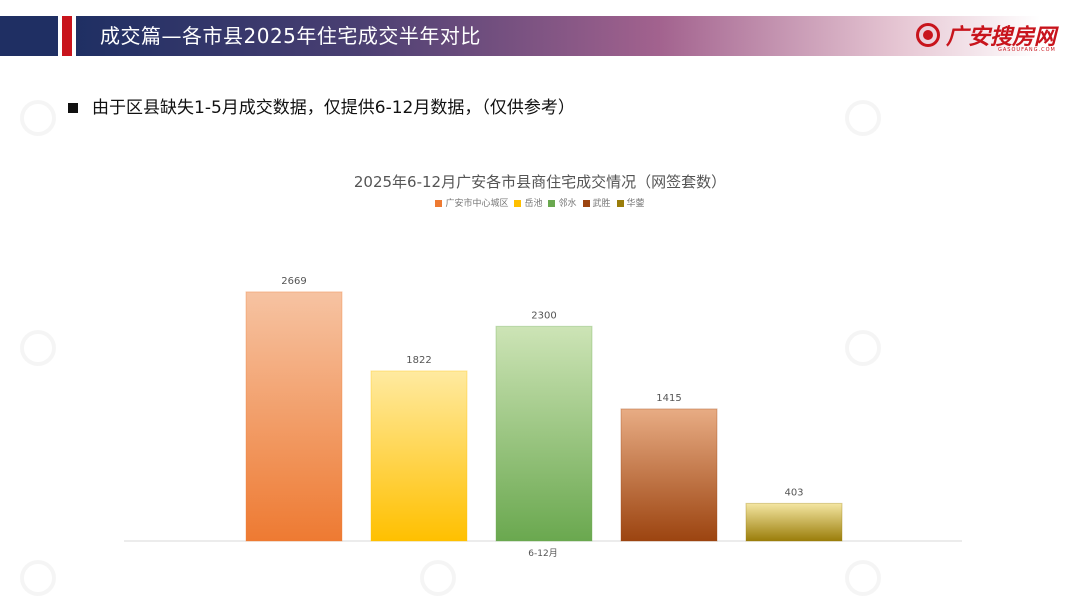  I want to click on bar-value-label: 2669, so click(293, 281).